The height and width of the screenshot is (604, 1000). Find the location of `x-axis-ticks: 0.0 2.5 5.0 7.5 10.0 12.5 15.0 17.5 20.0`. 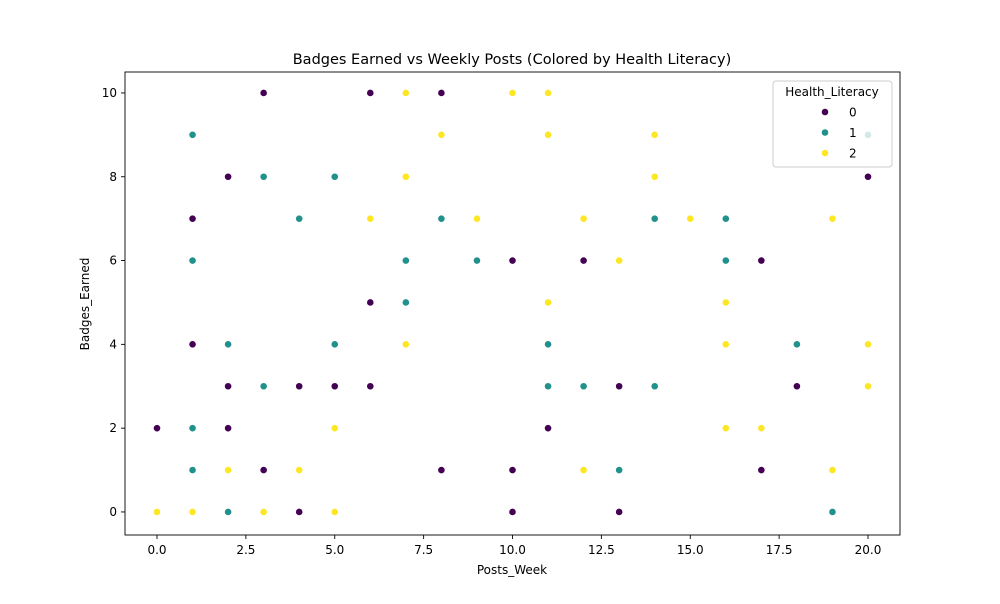

x-axis-ticks: 0.0 2.5 5.0 7.5 10.0 12.5 15.0 17.5 20.0 is located at coordinates (514, 546).